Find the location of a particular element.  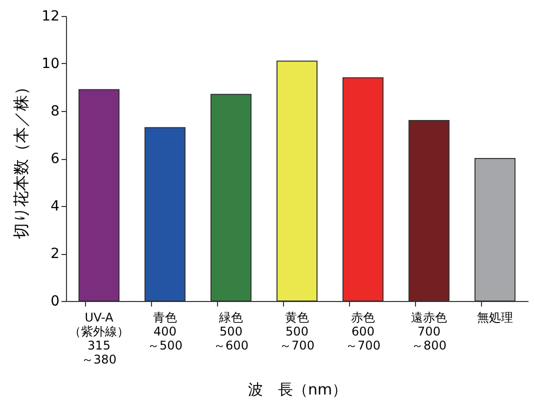

y-tick-label: 4 is located at coordinates (55, 206).